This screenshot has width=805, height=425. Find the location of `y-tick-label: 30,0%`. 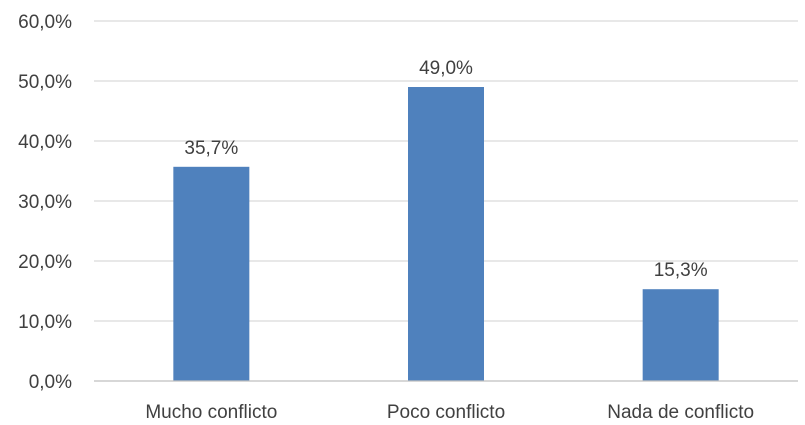

y-tick-label: 30,0% is located at coordinates (45, 202).